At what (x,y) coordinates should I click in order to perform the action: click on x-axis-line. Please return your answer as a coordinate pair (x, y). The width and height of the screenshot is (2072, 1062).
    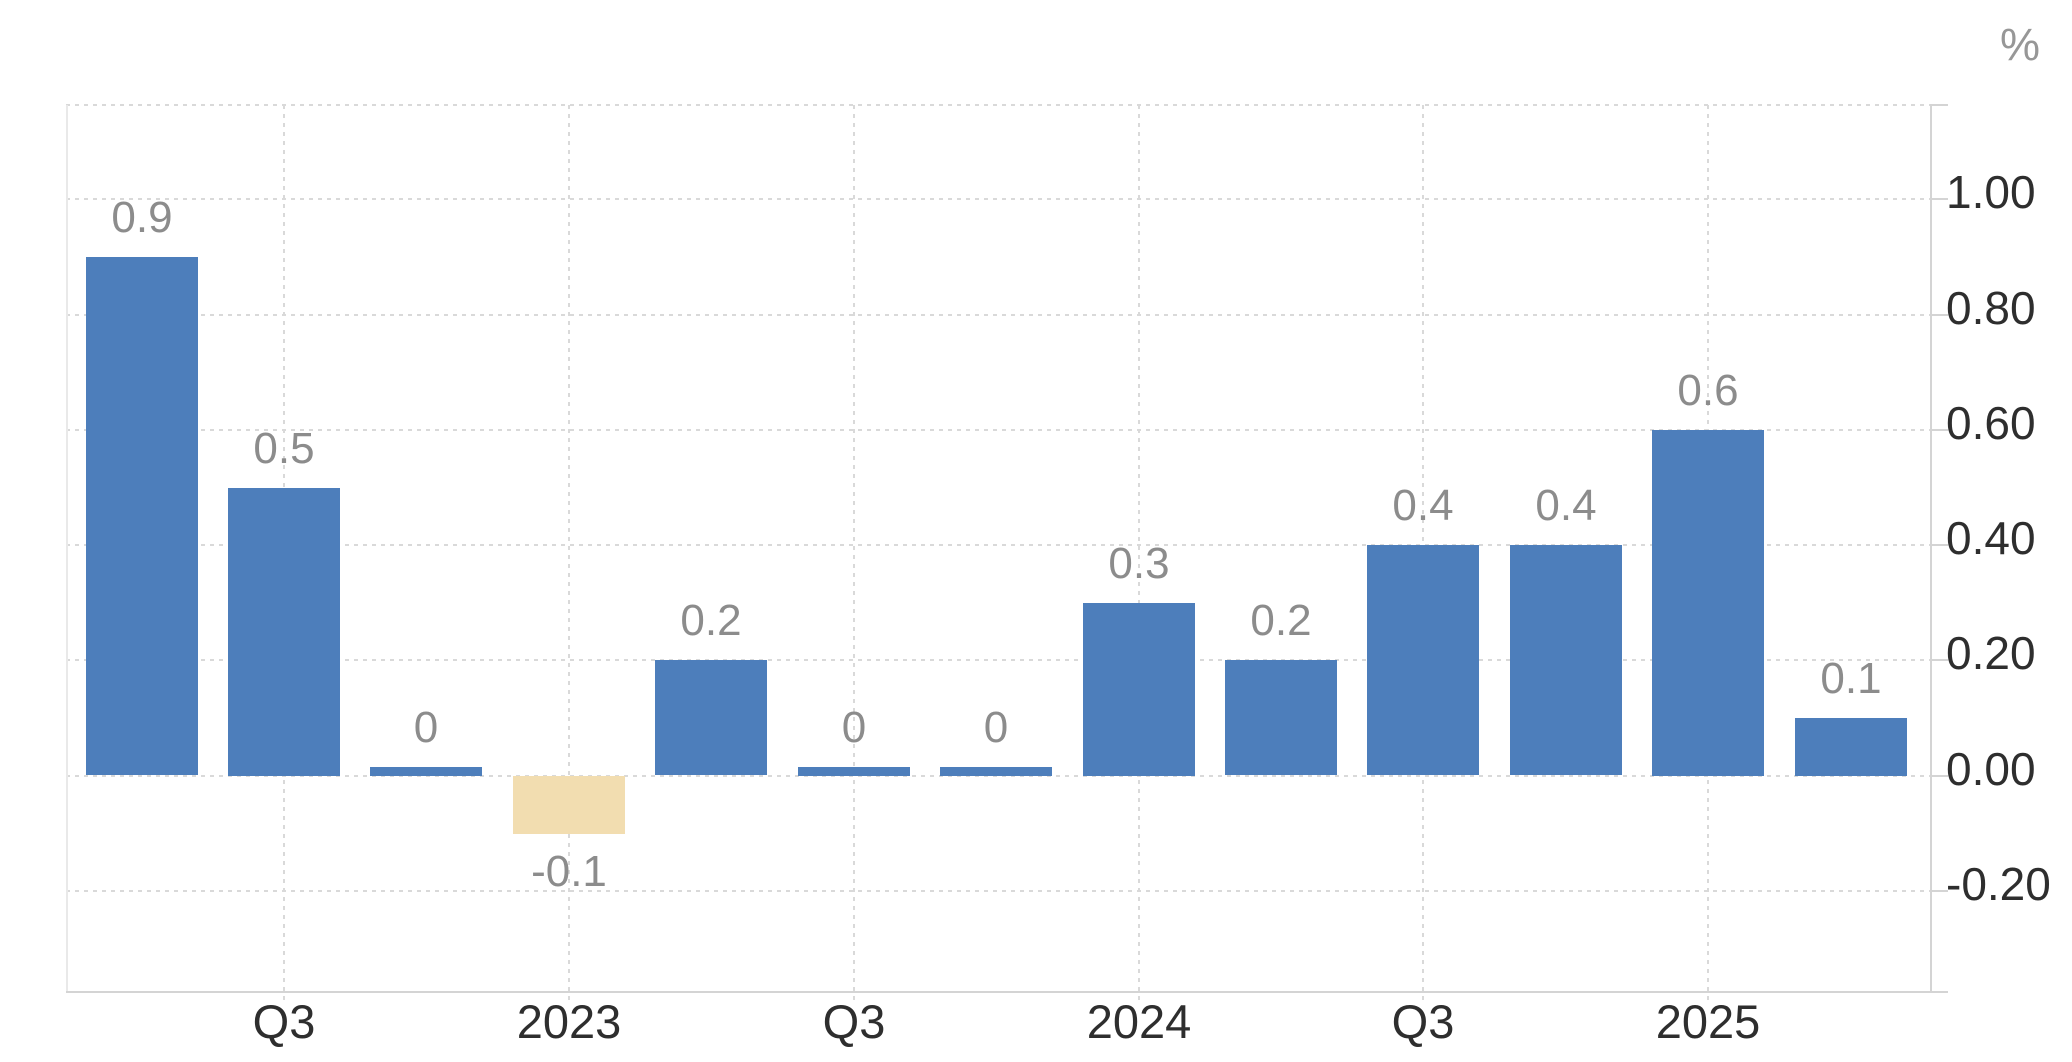
    Looking at the image, I should click on (1007, 992).